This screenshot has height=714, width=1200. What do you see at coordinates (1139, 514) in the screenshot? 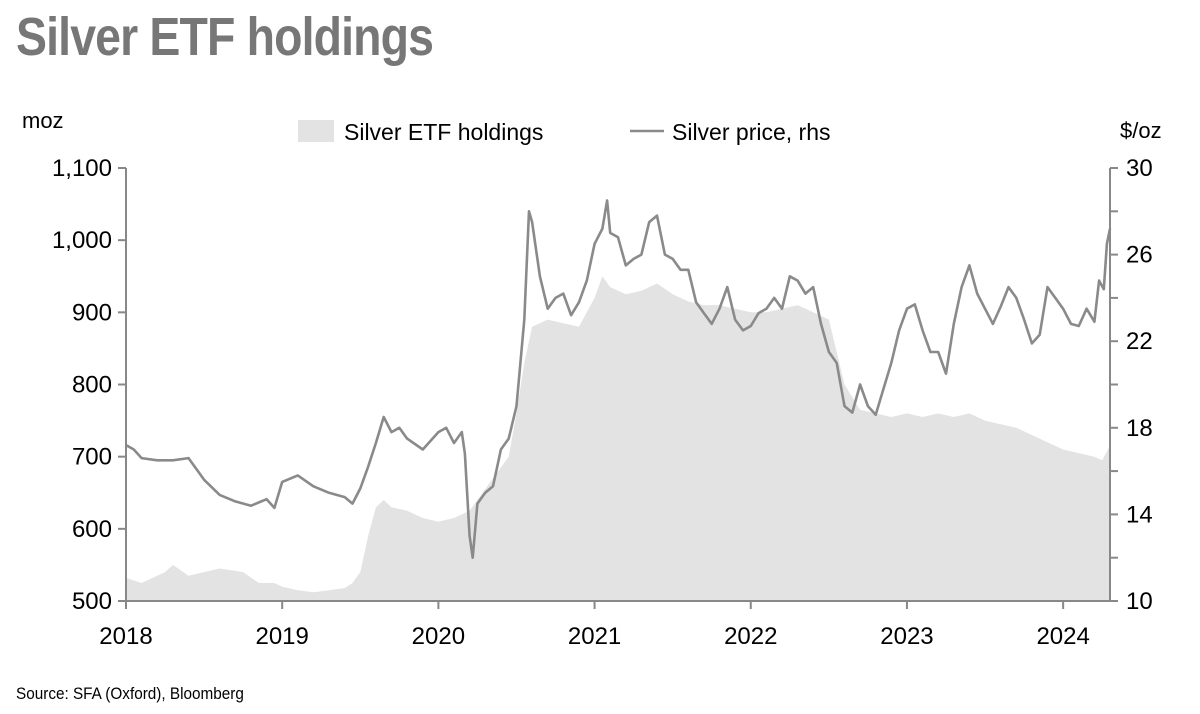
I see `right-tick-label: 14` at bounding box center [1139, 514].